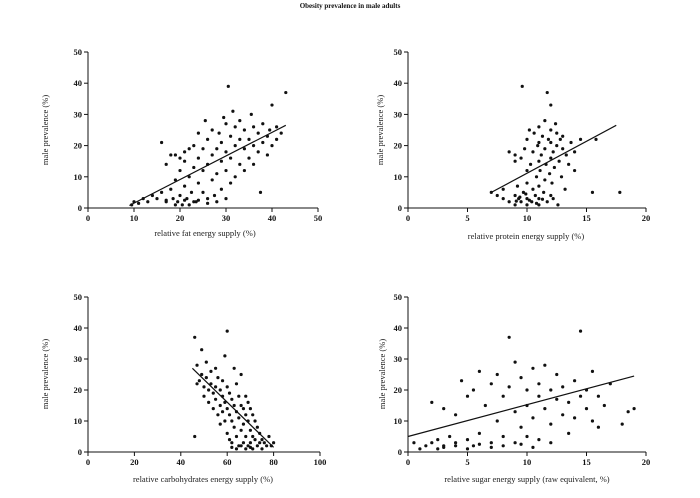 The height and width of the screenshot is (498, 700). I want to click on x-tick-label: 5, so click(467, 218).